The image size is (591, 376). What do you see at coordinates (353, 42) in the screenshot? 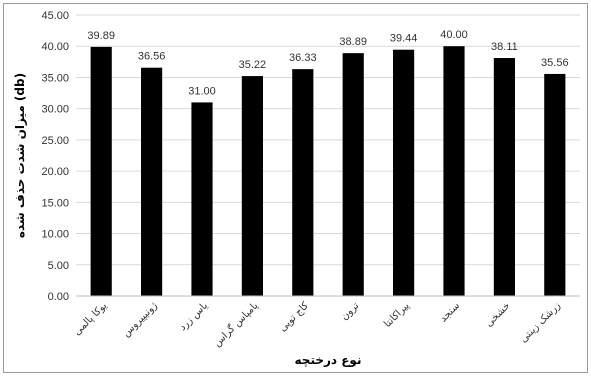
I see `data-label: 38.89` at bounding box center [353, 42].